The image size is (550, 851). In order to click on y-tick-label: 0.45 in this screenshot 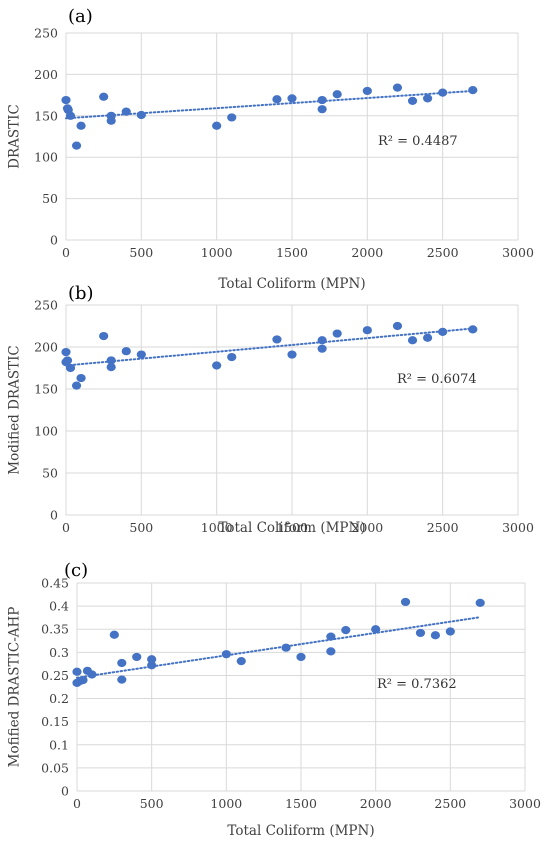, I will do `click(55, 583)`.